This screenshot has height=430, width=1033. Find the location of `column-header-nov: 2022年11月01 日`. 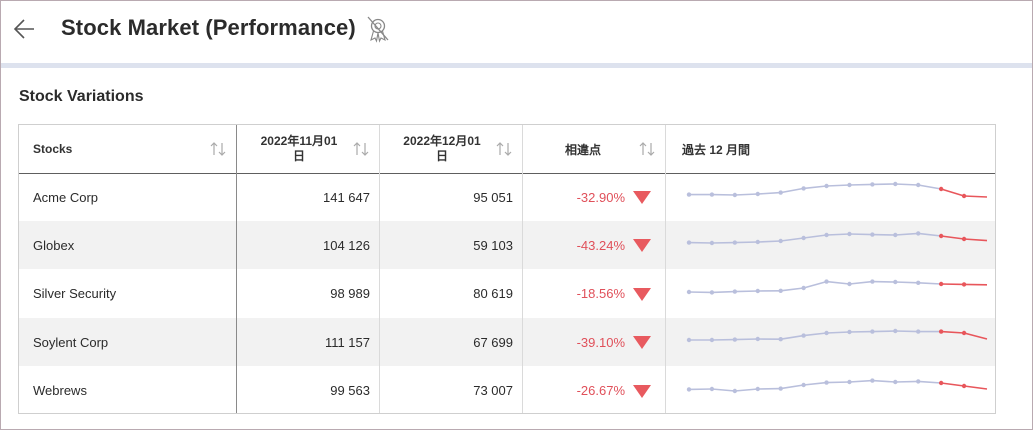

column-header-nov: 2022年11月01 日 is located at coordinates (299, 149).